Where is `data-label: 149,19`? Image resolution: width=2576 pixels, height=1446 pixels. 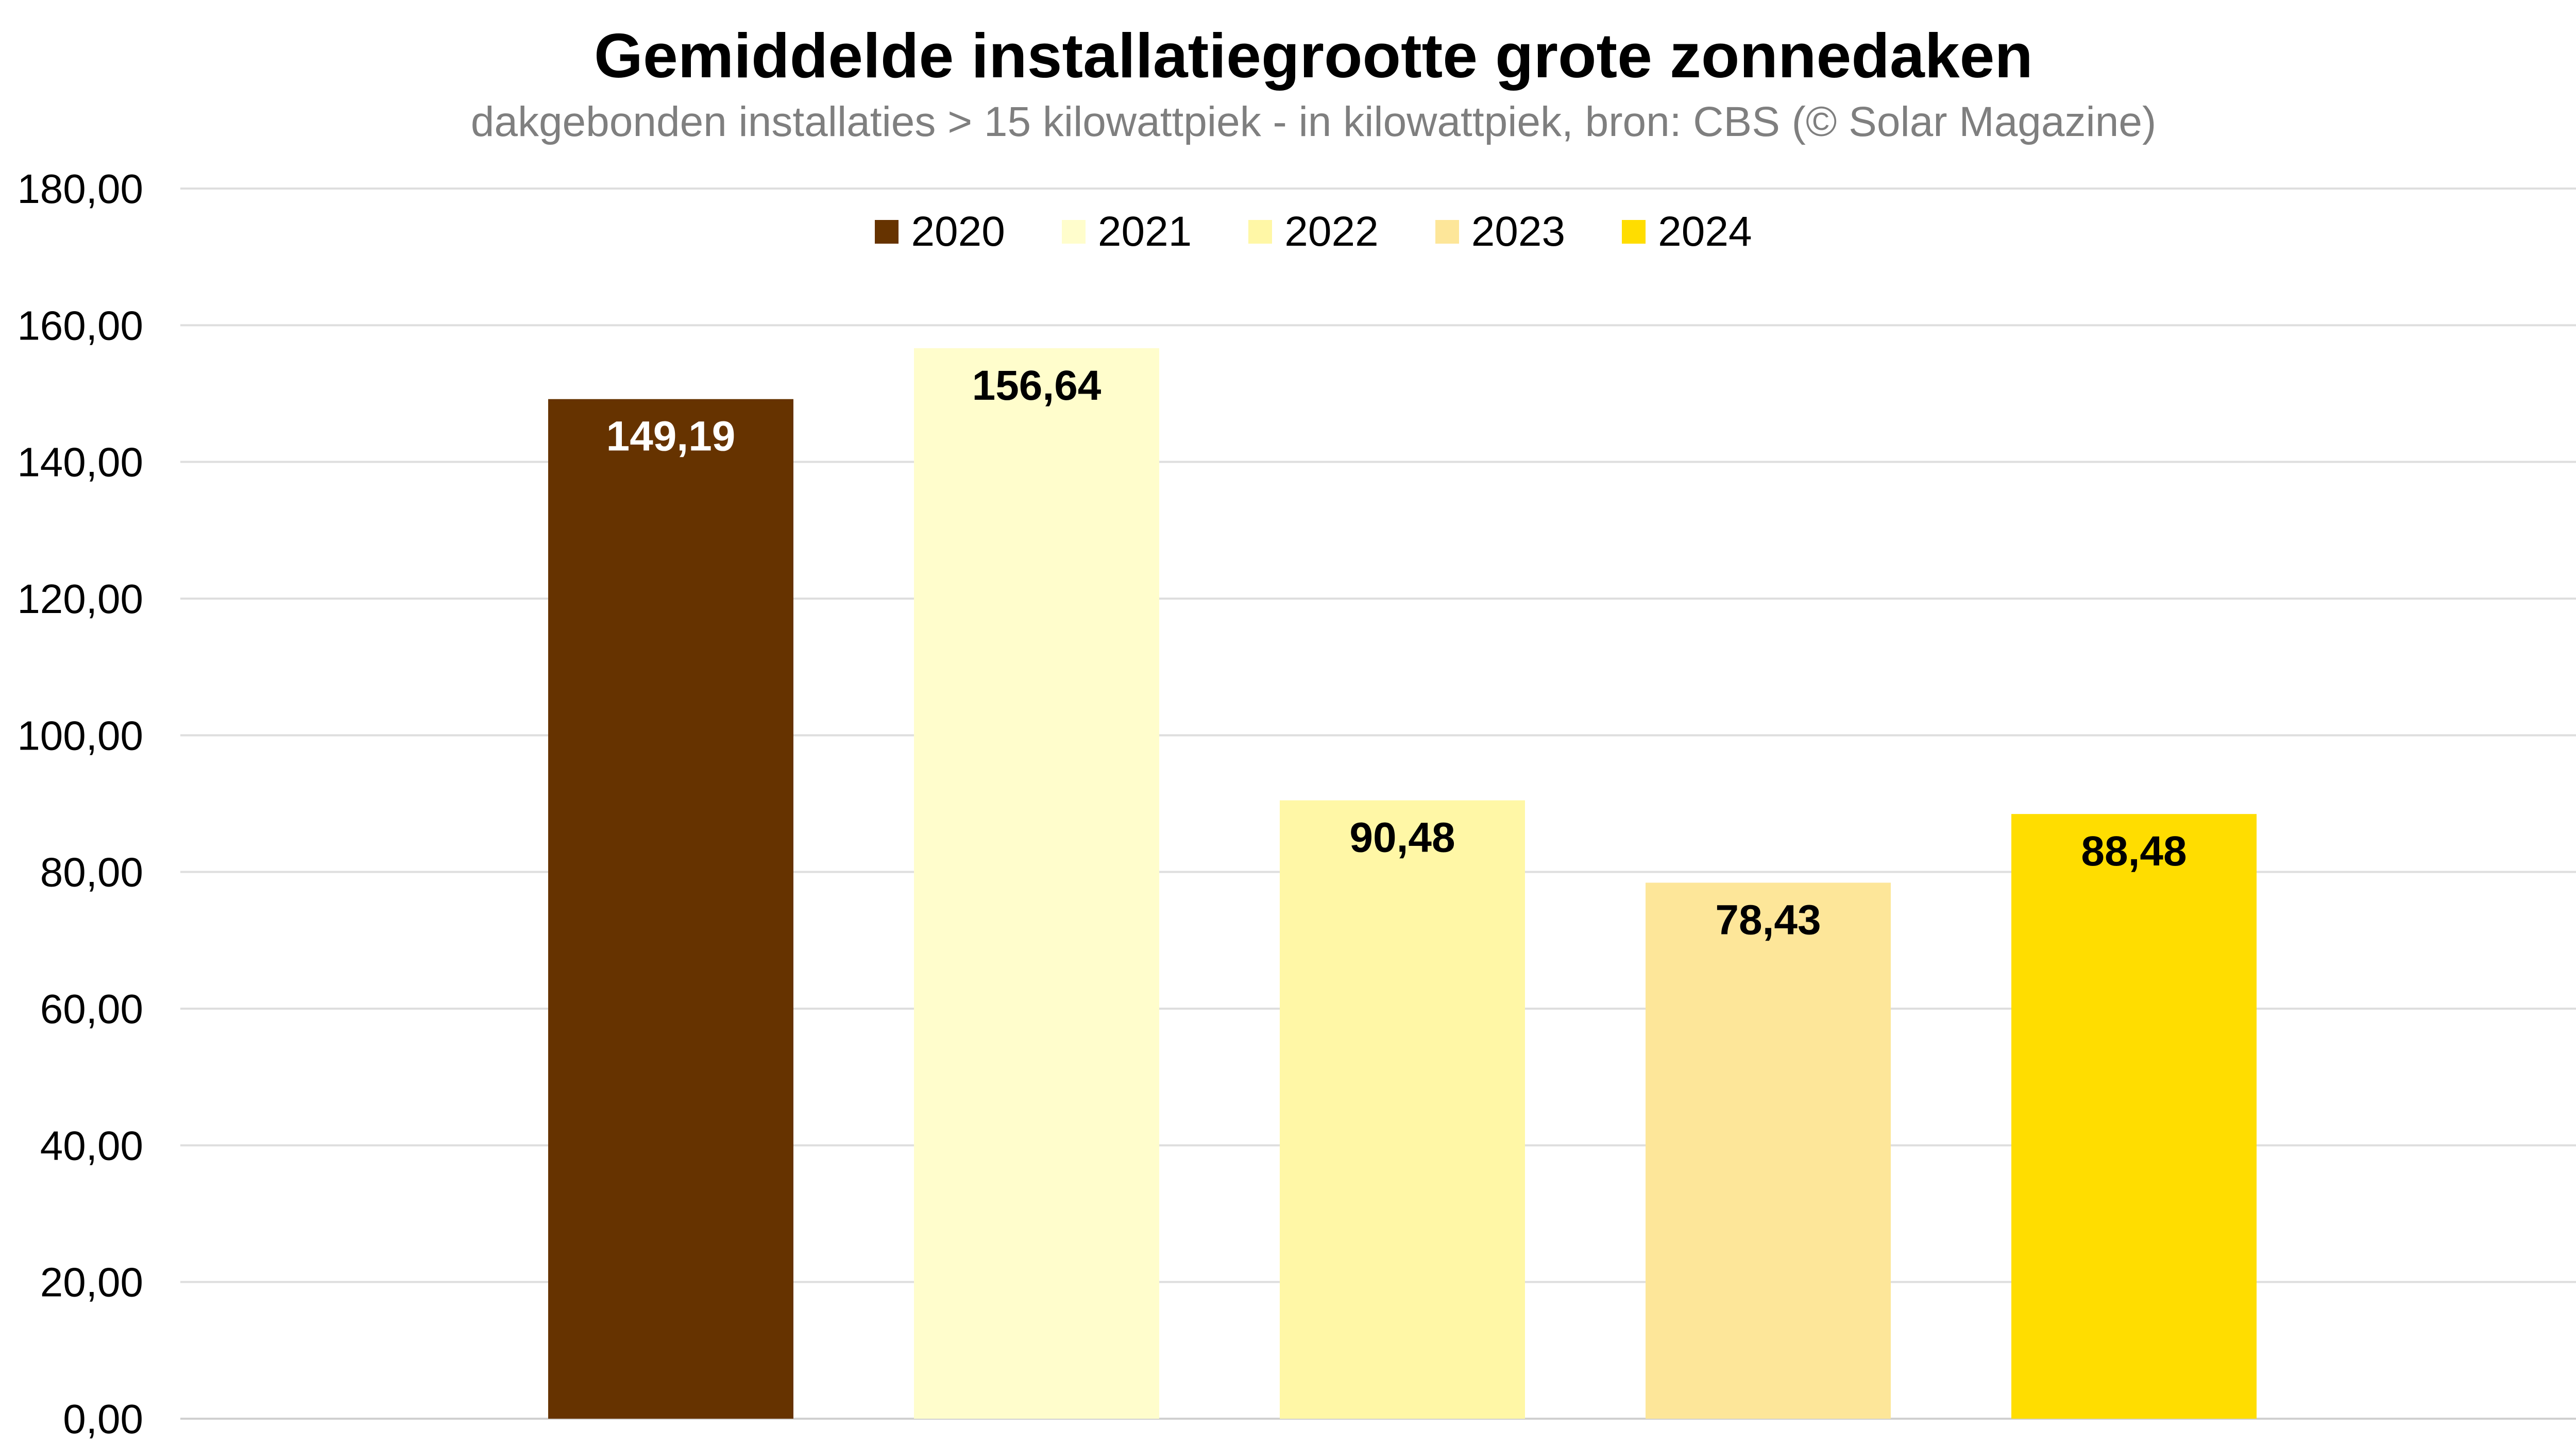 data-label: 149,19 is located at coordinates (671, 436).